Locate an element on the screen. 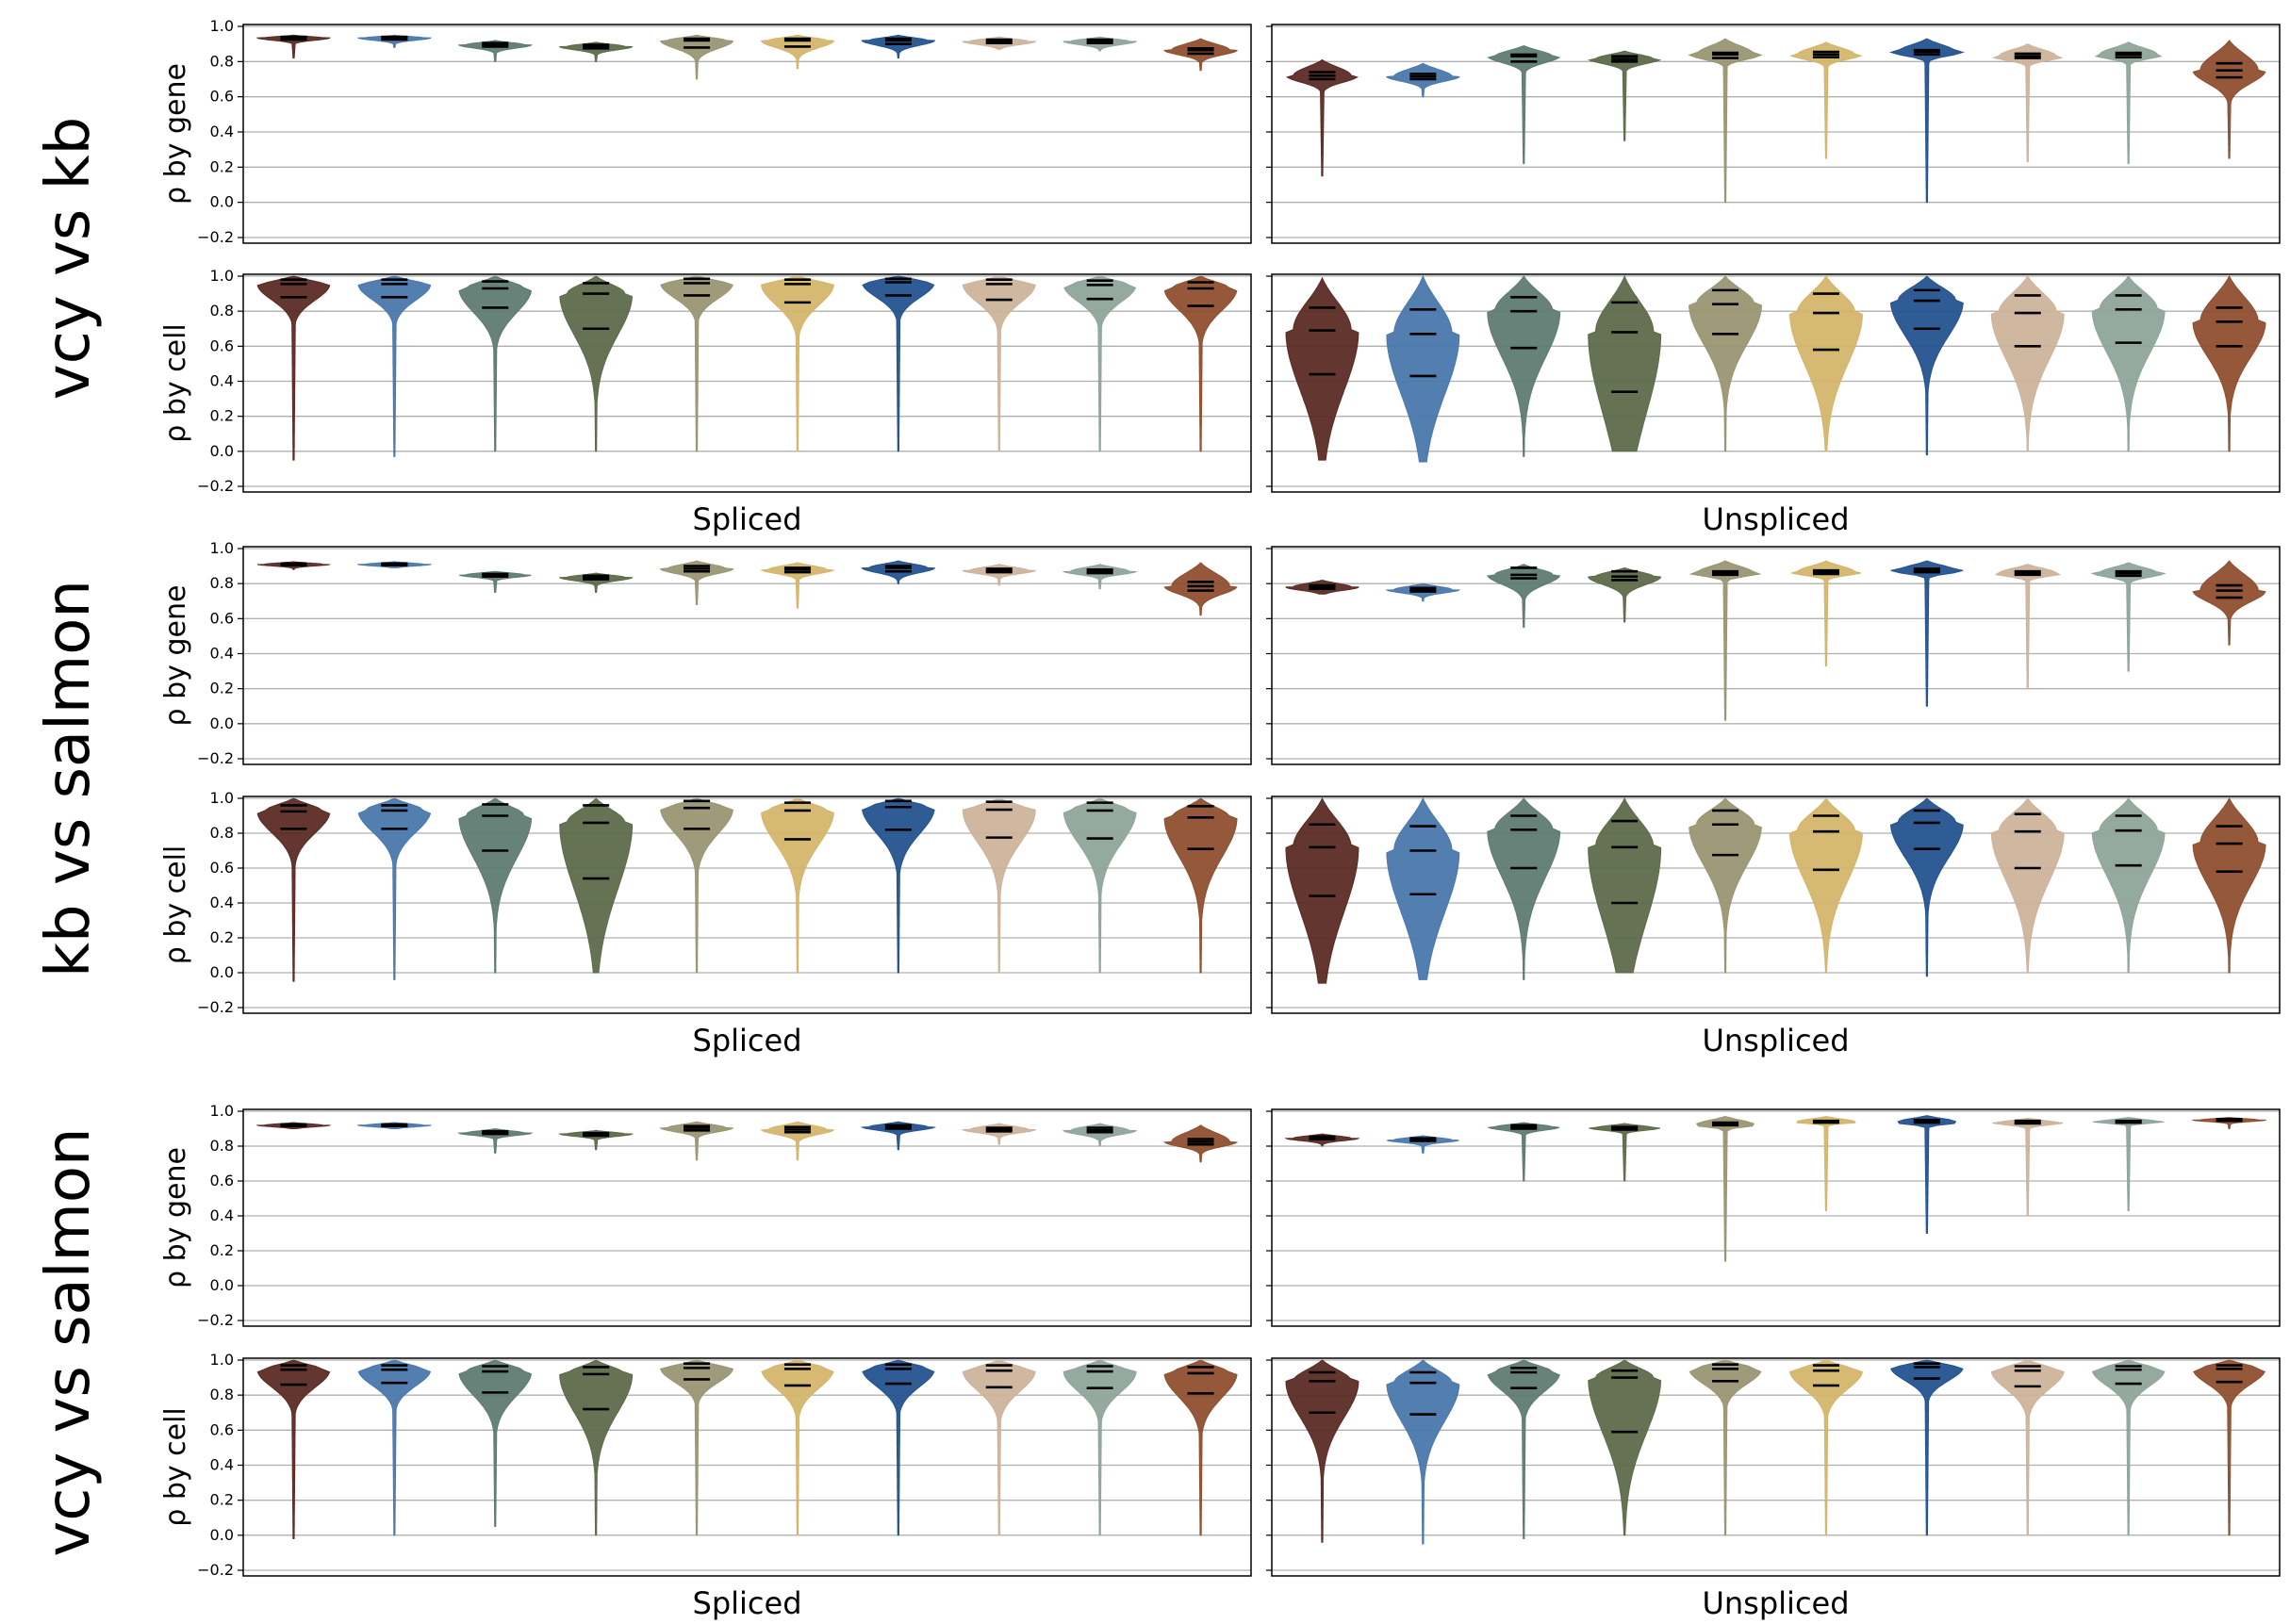 The image size is (2290, 1624). y-axis-label: ρ by gene is located at coordinates (175, 1217).